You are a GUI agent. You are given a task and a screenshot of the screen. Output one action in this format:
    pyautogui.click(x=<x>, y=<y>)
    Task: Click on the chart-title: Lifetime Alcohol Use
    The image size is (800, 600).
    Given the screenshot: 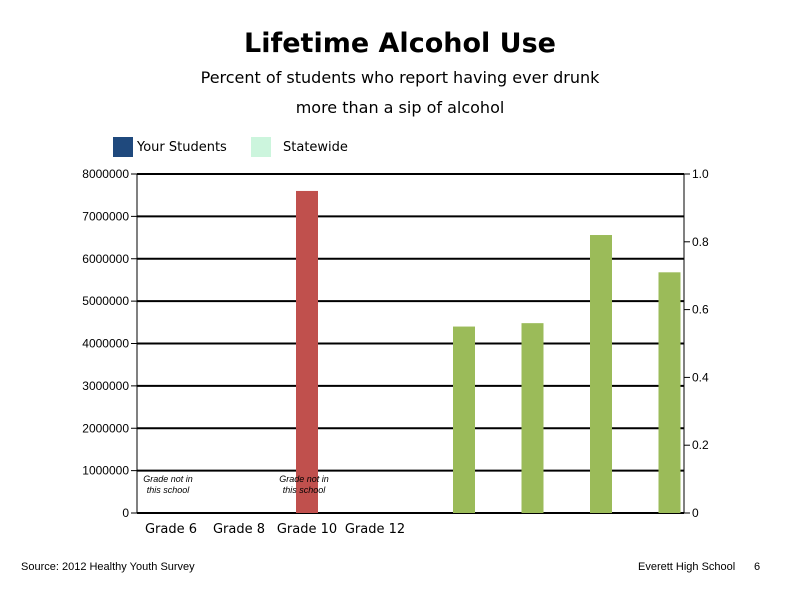 What is the action you would take?
    pyautogui.click(x=400, y=43)
    